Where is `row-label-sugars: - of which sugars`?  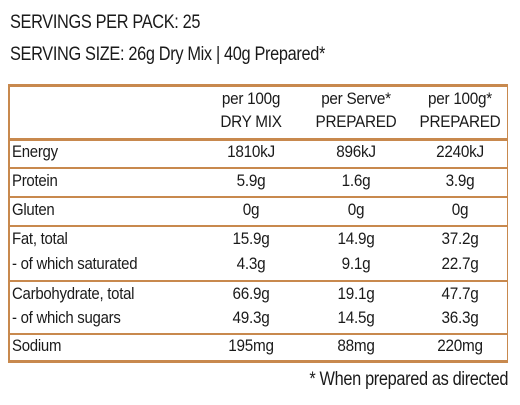
row-label-sugars: - of which sugars is located at coordinates (66, 317).